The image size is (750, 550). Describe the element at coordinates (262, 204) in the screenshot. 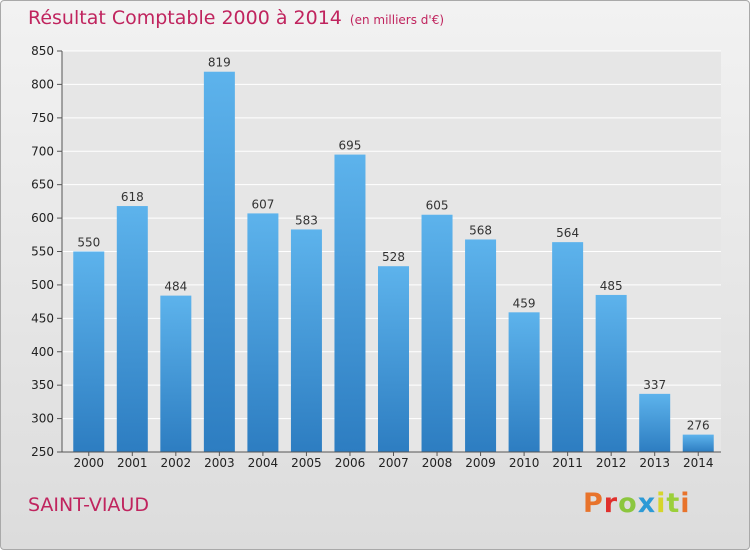

I see `data-label: 607` at that location.